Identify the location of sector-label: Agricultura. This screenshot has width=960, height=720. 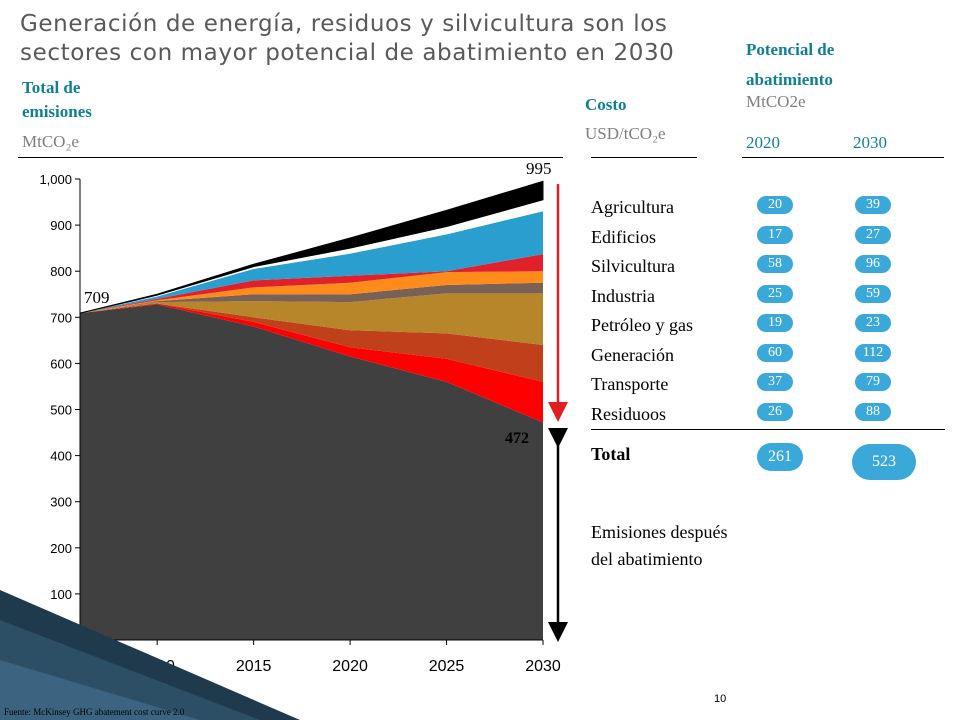
(632, 207).